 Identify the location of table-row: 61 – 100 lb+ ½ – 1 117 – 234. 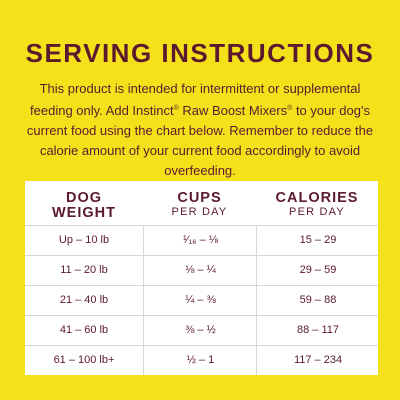
(201, 360).